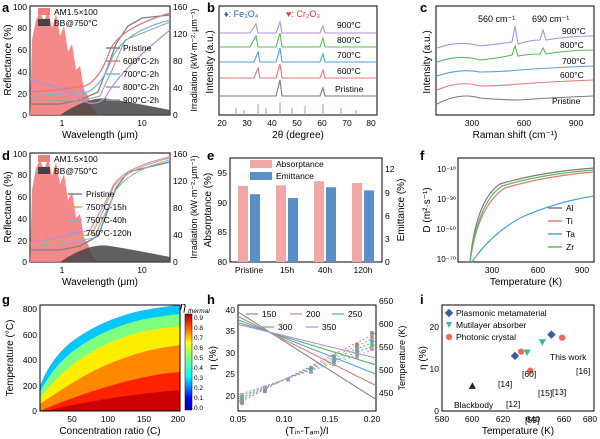  What do you see at coordinates (386, 370) in the screenshot?
I see `h-y2tick: 500` at bounding box center [386, 370].